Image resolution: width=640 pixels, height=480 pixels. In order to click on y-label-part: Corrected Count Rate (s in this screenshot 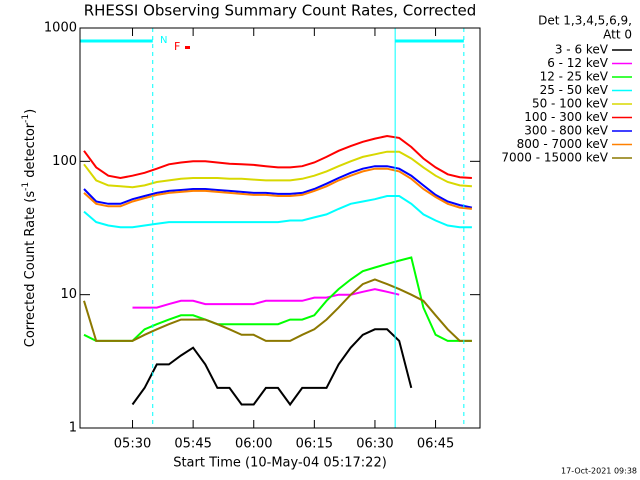, I will do `click(30, 269)`.